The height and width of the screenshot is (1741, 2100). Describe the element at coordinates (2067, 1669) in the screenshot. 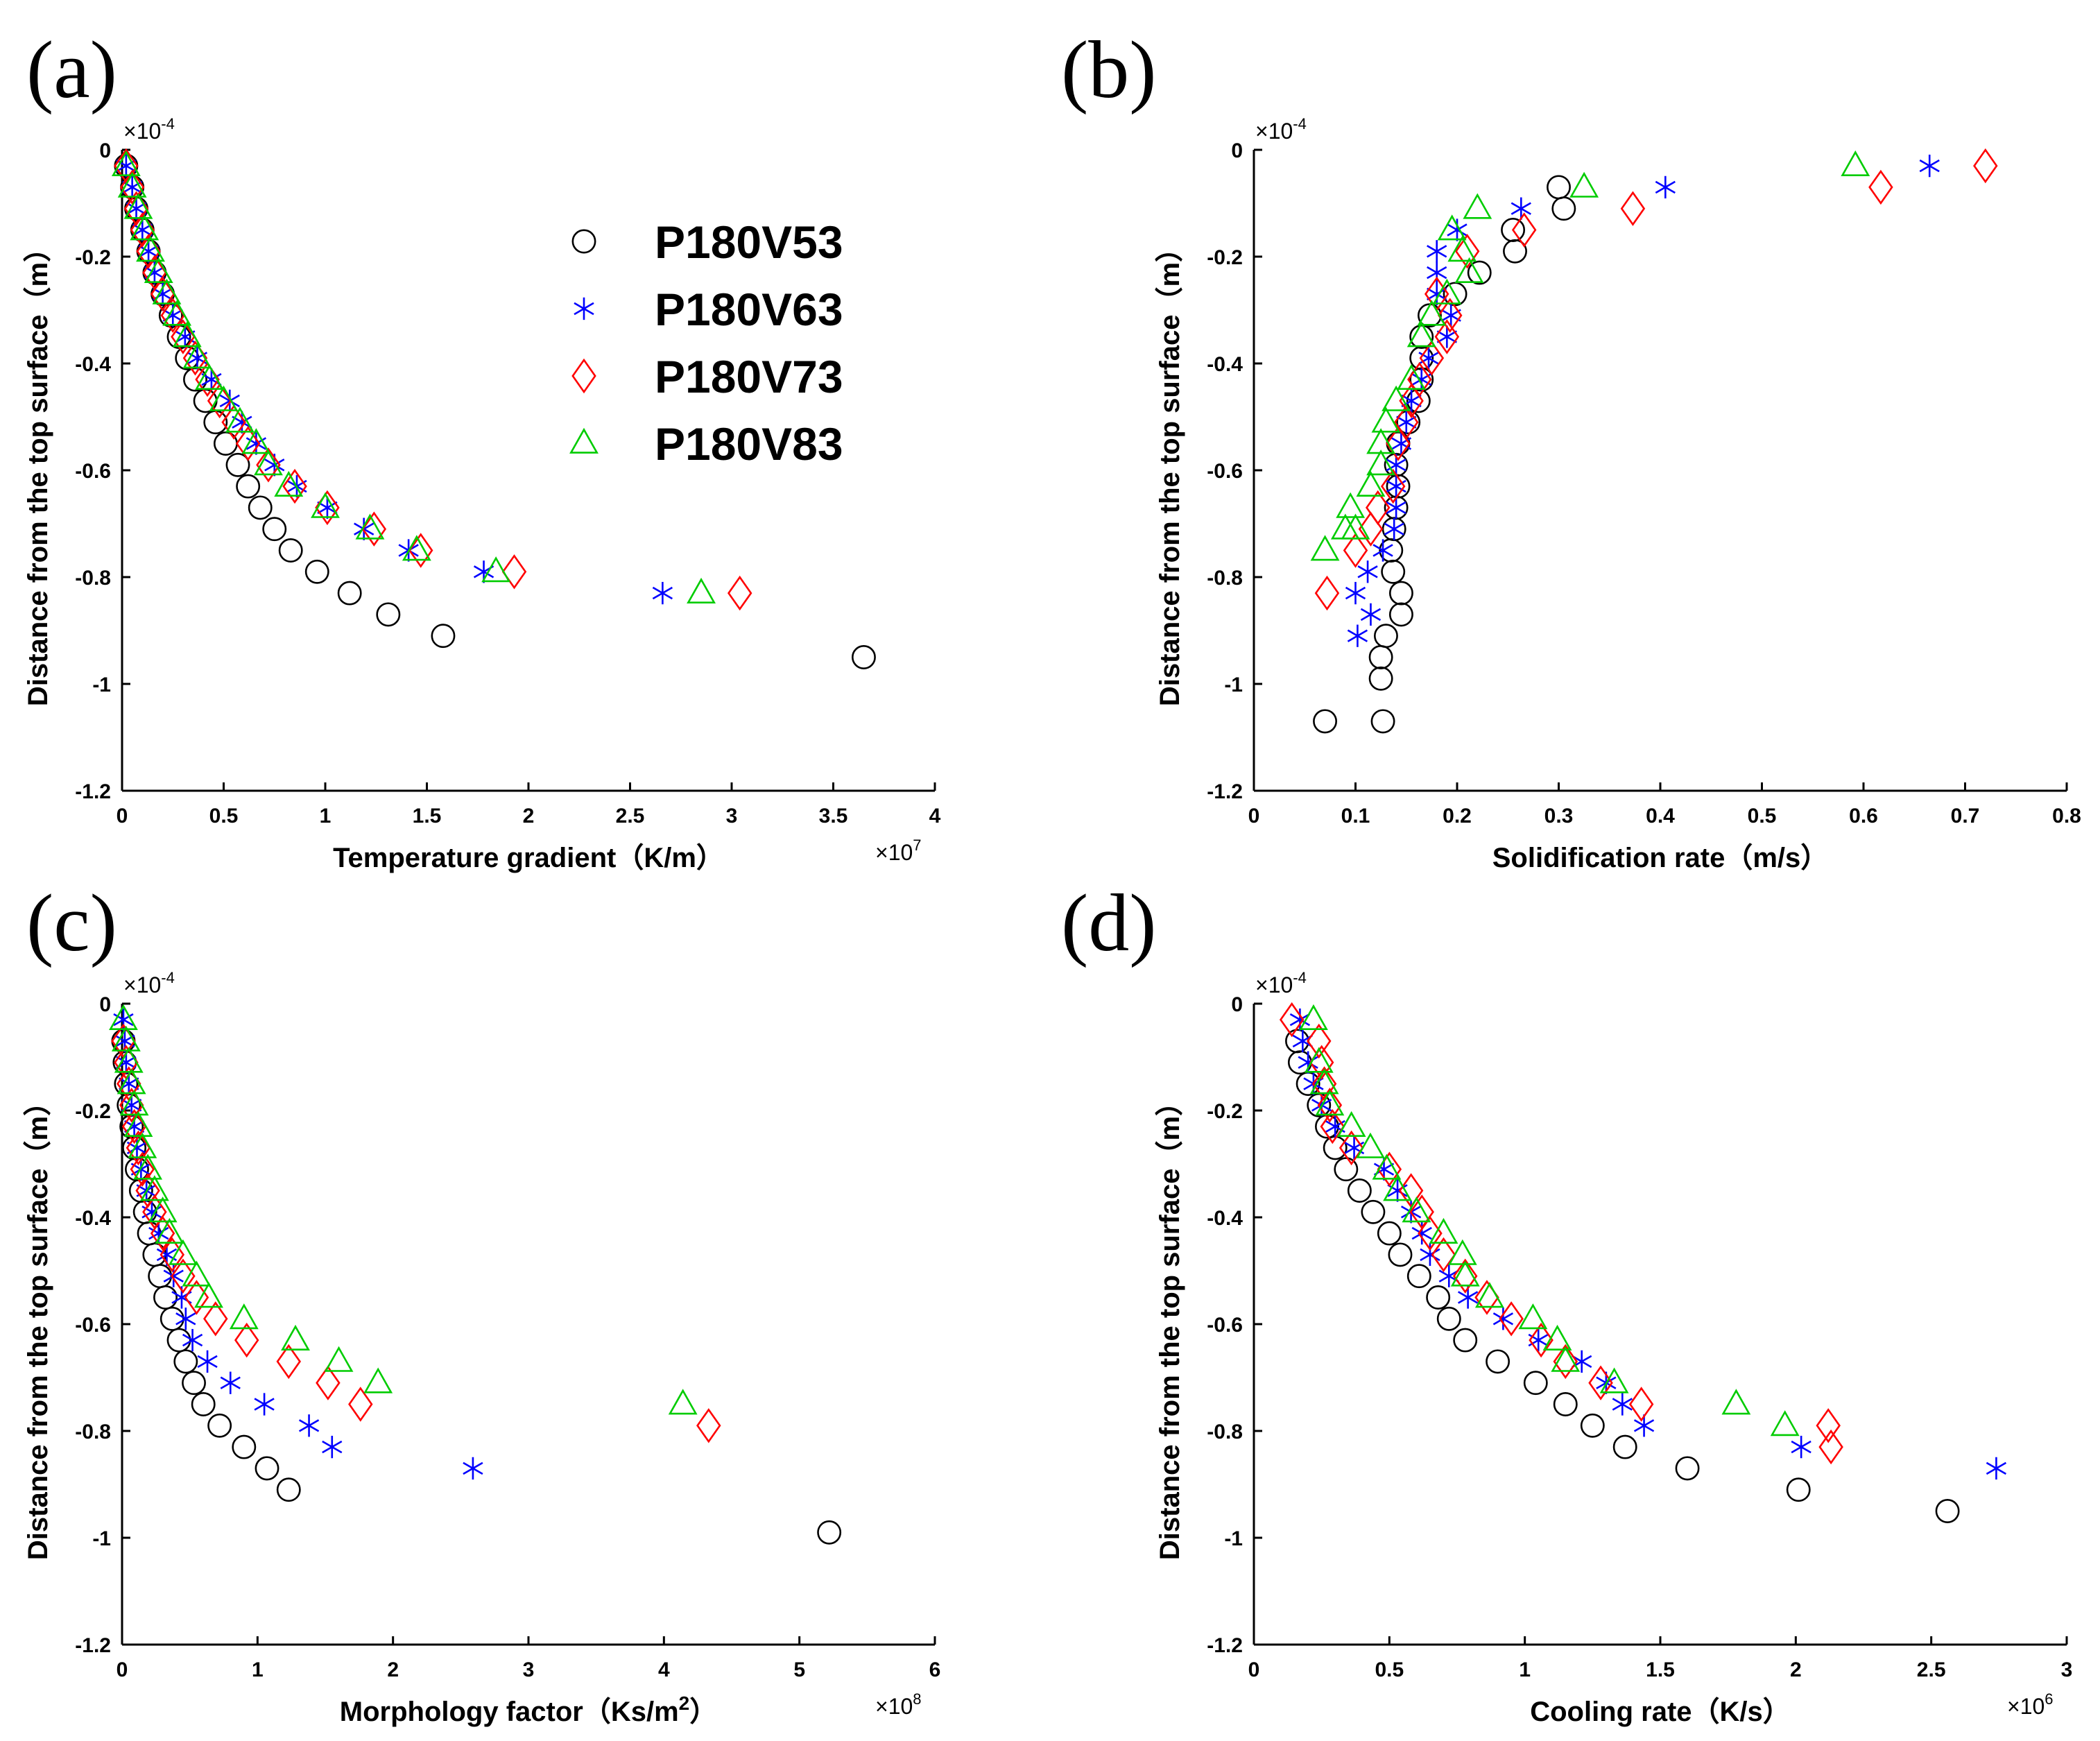

I see `panel-d-x-tick-label: 3` at that location.